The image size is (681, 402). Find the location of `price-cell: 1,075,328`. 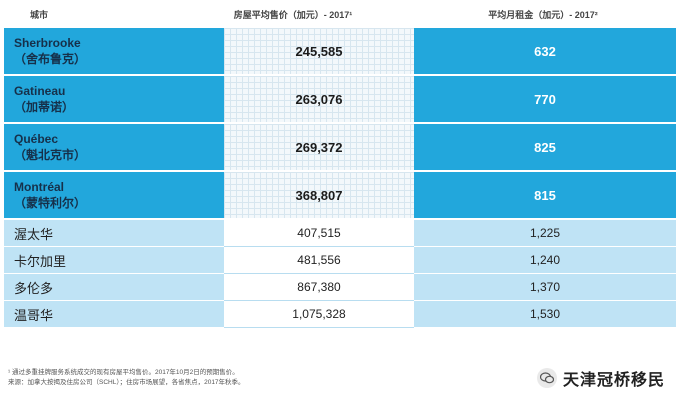

price-cell: 1,075,328 is located at coordinates (319, 314).